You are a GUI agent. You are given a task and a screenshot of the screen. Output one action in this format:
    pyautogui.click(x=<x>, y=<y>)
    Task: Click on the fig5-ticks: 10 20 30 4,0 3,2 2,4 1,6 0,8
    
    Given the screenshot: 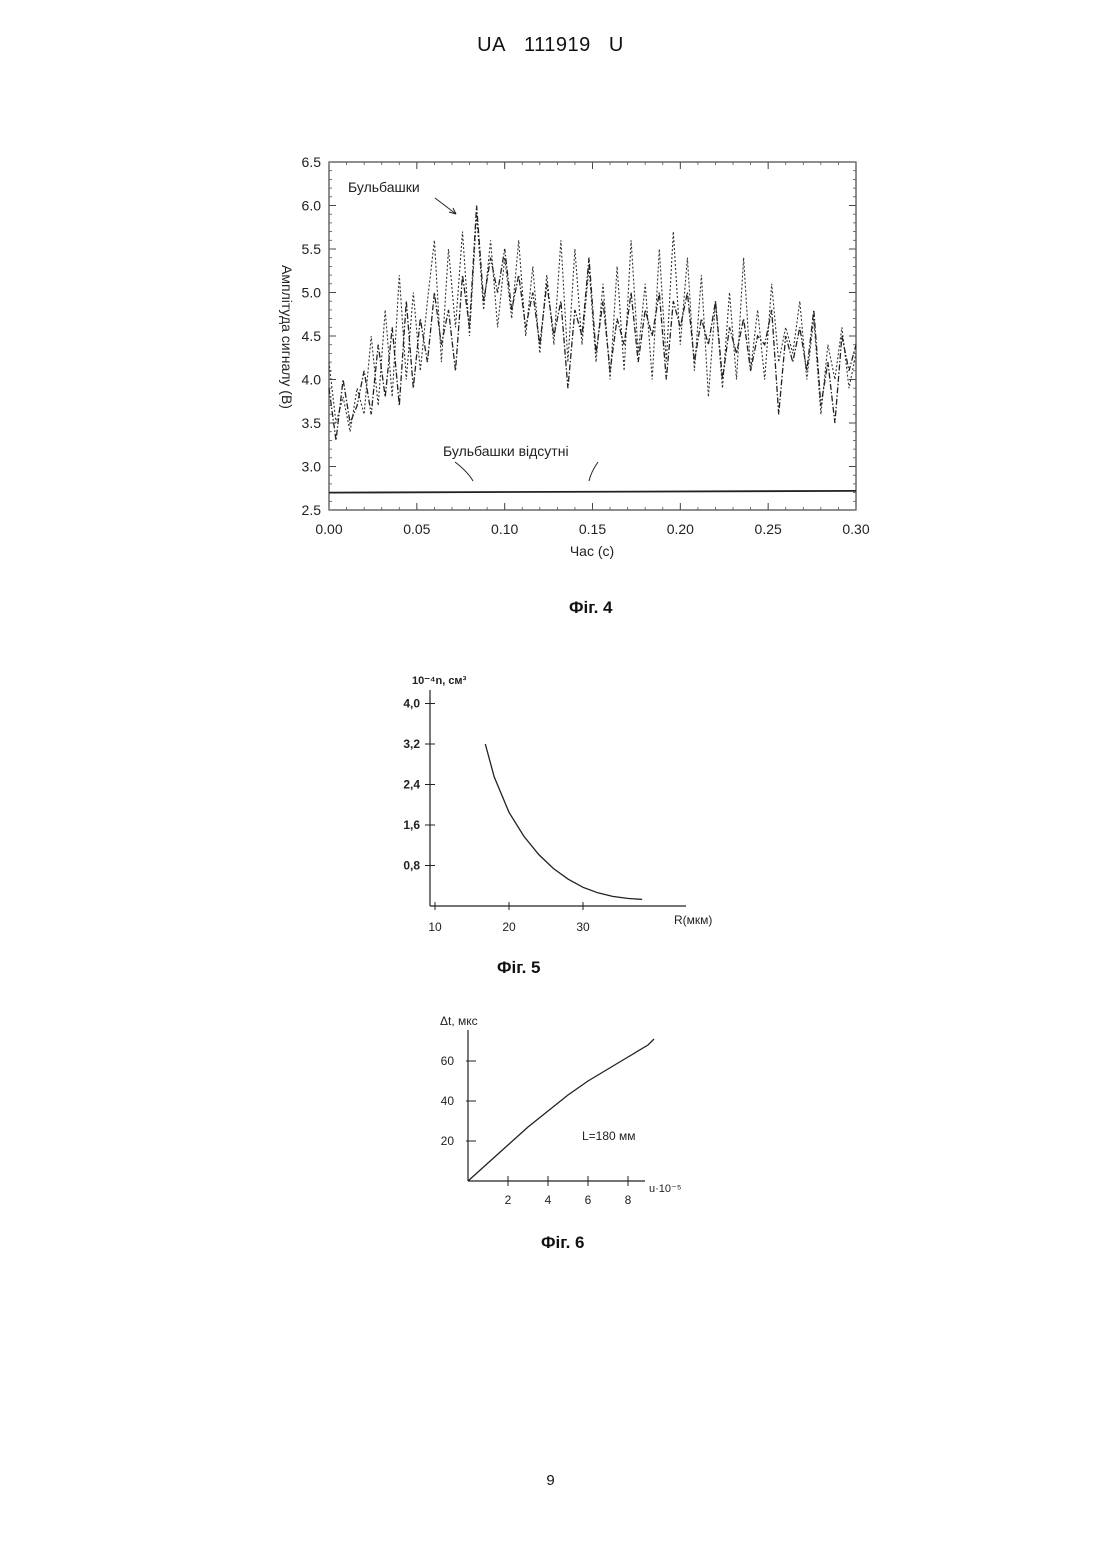 What is the action you would take?
    pyautogui.click(x=496, y=816)
    